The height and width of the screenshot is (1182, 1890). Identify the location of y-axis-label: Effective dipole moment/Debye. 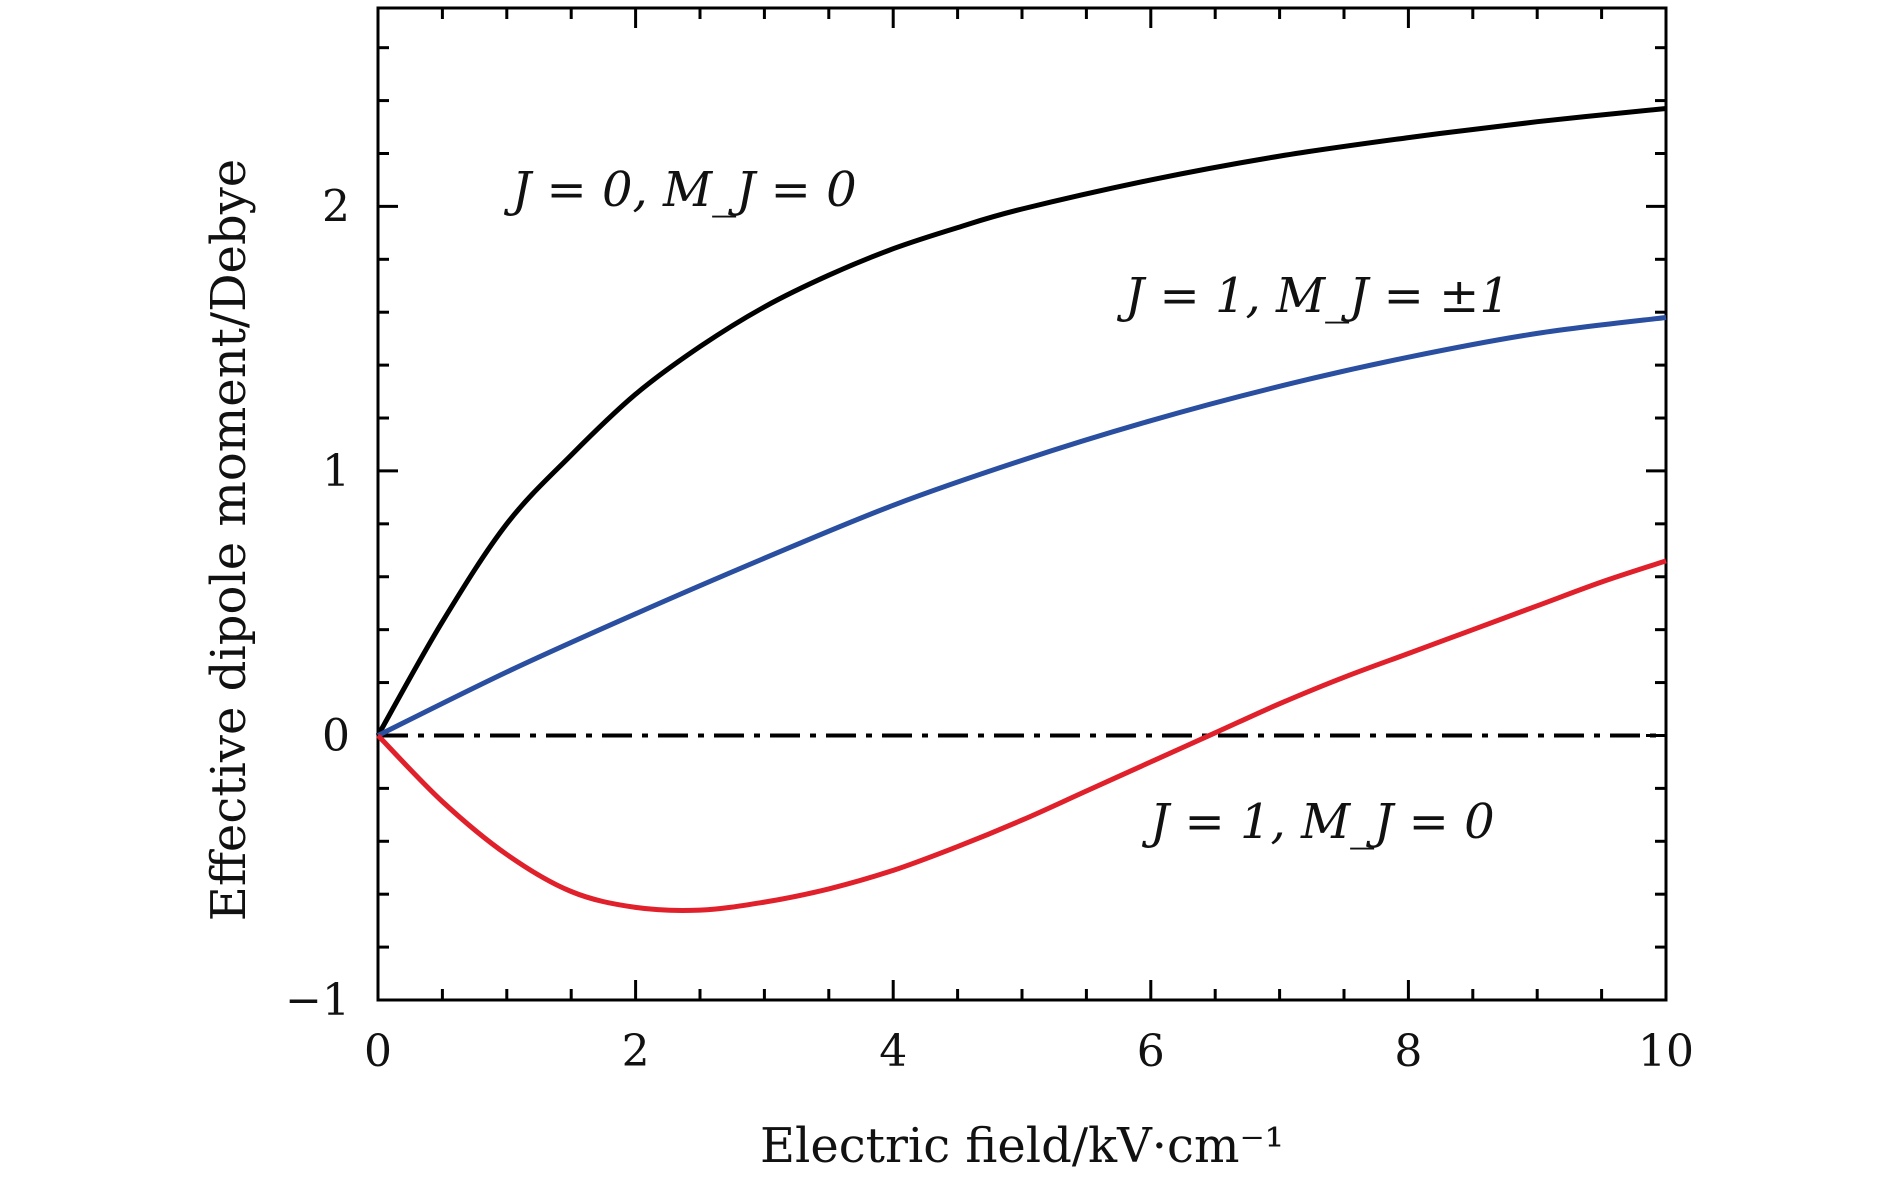
(229, 540).